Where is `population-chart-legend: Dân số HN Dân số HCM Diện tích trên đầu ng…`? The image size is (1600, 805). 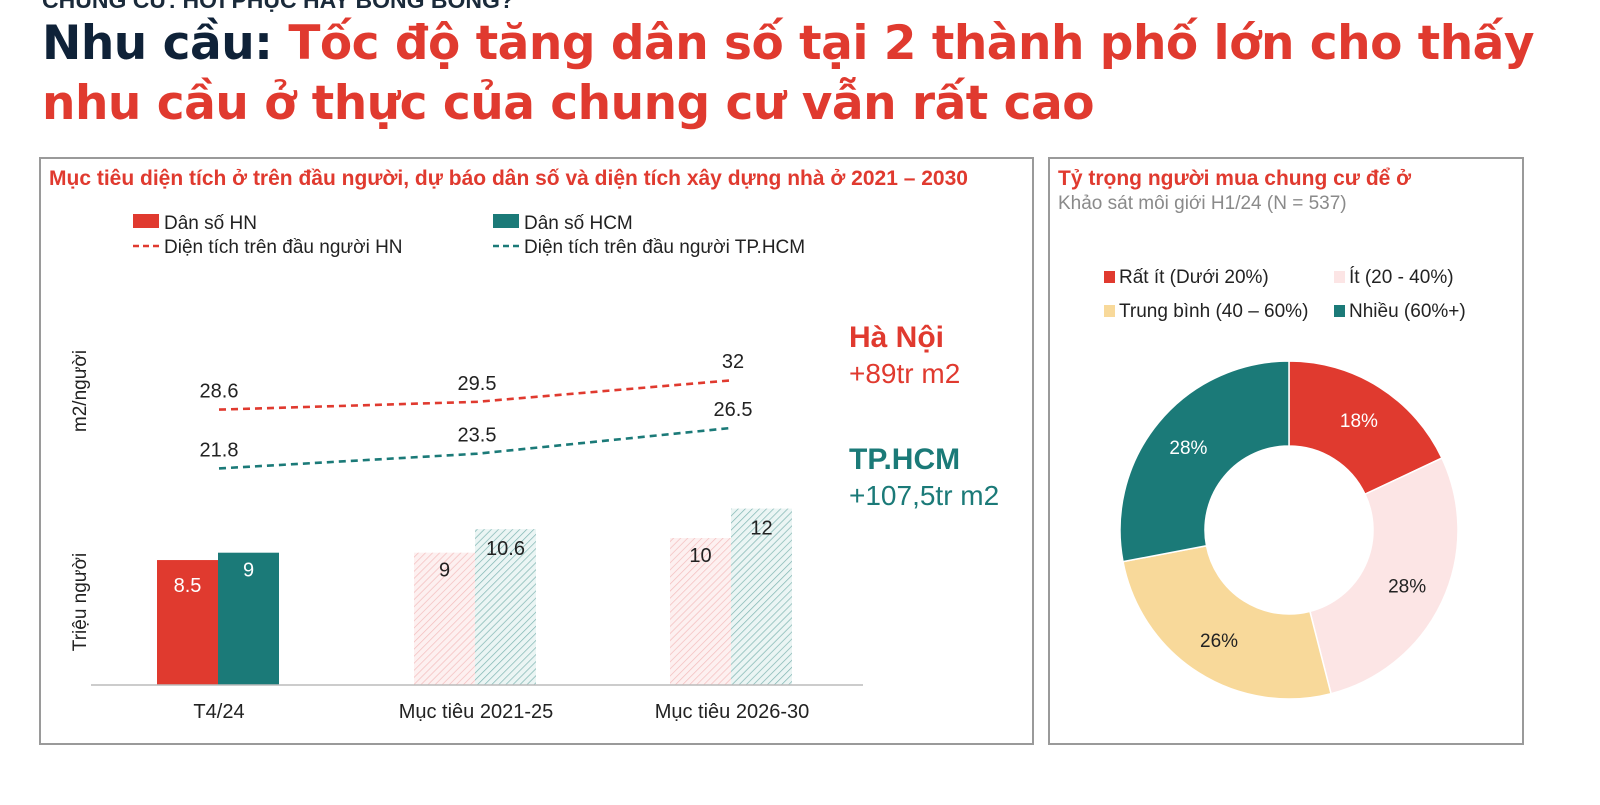
population-chart-legend: Dân số HN Dân số HCM Diện tích trên đầu ng… is located at coordinates (469, 235).